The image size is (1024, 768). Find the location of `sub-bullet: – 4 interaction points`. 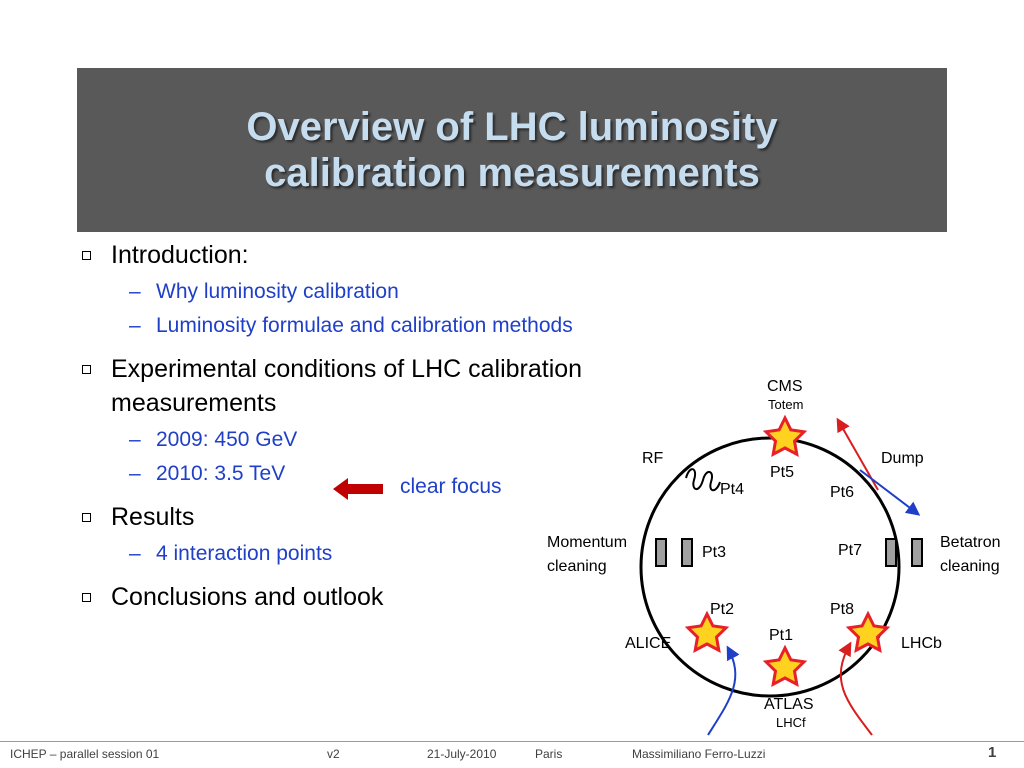

sub-bullet: – 4 interaction points is located at coordinates (372, 554).